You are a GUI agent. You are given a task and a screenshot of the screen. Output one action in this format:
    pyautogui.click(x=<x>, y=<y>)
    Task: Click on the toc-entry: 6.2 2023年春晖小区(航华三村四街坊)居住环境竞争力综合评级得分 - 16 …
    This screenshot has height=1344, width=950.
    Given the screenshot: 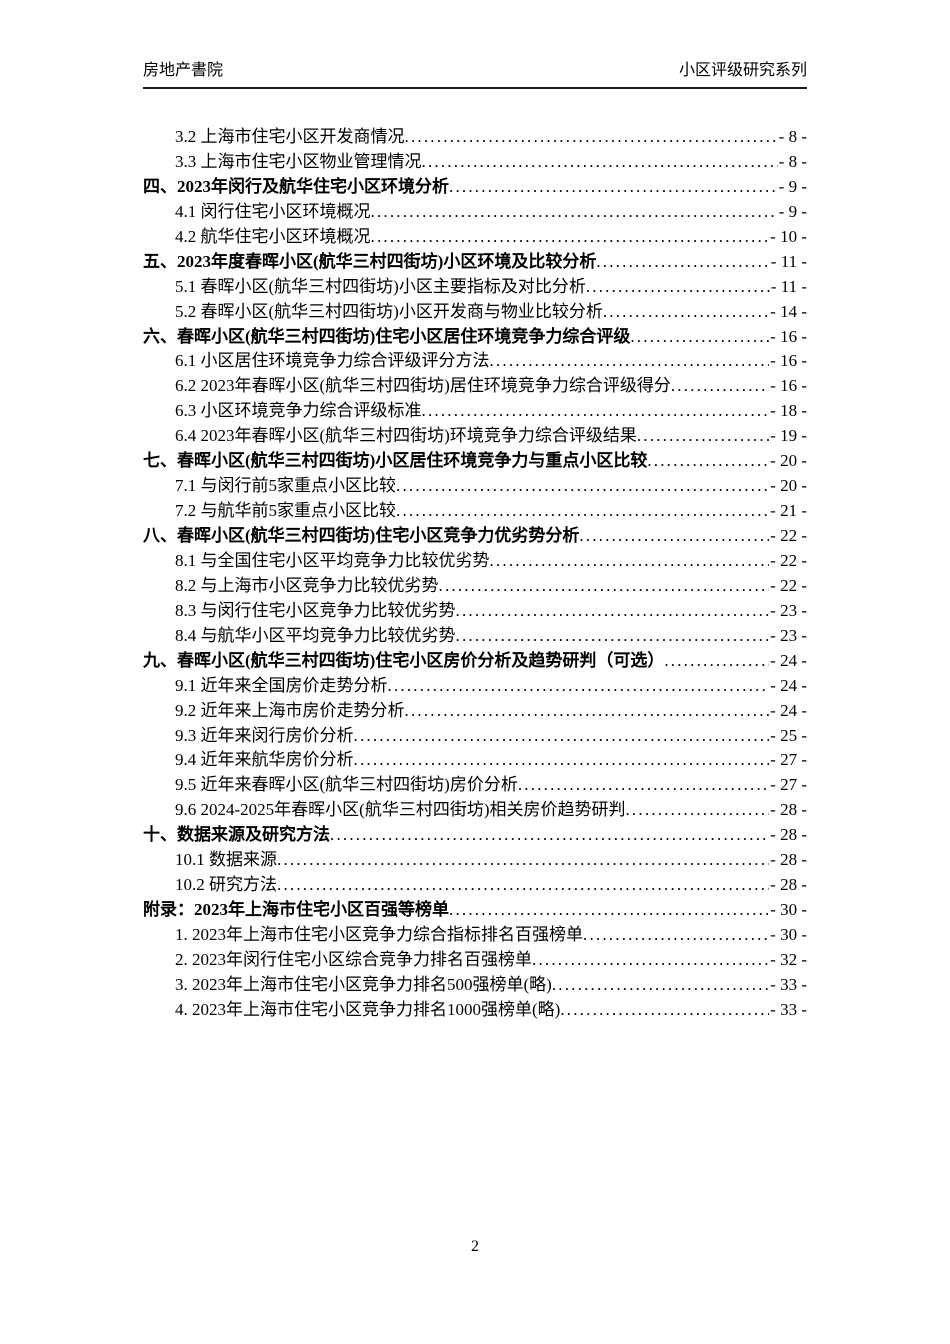 What is the action you would take?
    pyautogui.click(x=475, y=383)
    